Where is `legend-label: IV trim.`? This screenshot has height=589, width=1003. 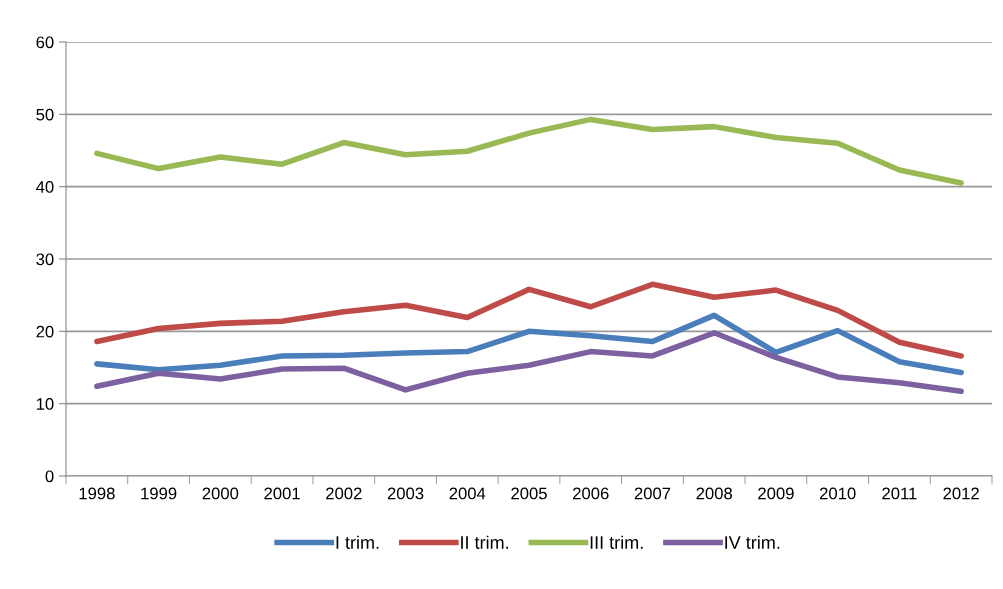 legend-label: IV trim. is located at coordinates (752, 542).